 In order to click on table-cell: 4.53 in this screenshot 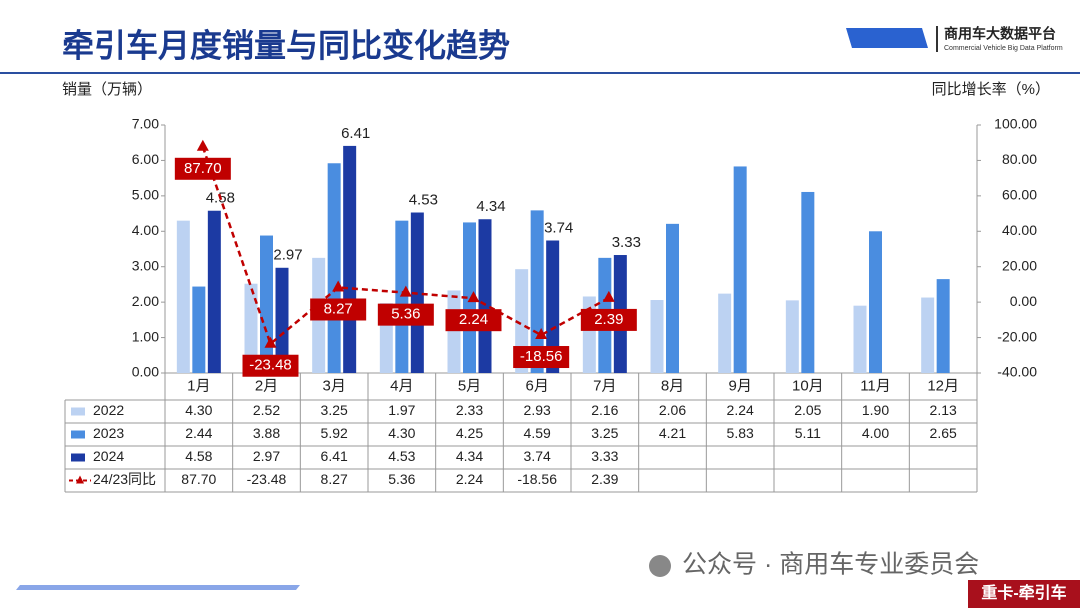, I will do `click(401, 456)`.